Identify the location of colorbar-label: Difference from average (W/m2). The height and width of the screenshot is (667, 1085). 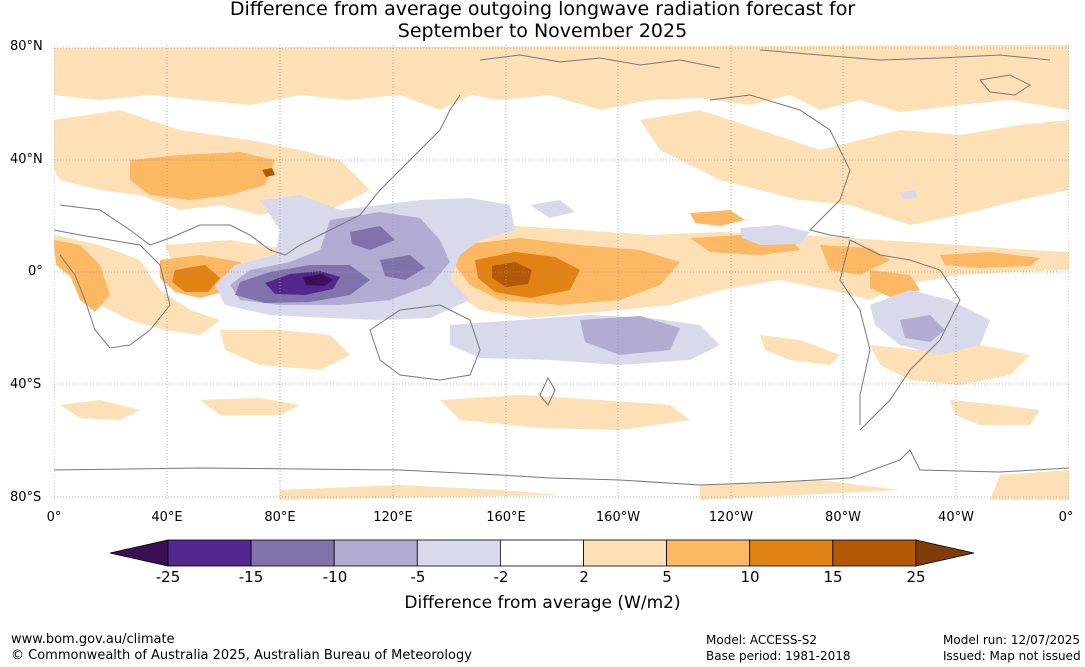
(542, 603).